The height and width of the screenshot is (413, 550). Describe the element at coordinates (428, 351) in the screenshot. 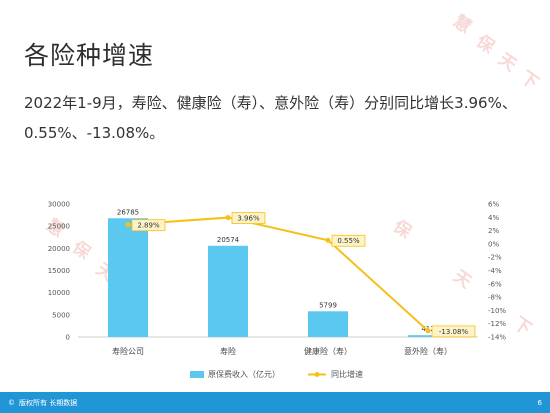

I see `category-label: 意外险（寿）` at that location.